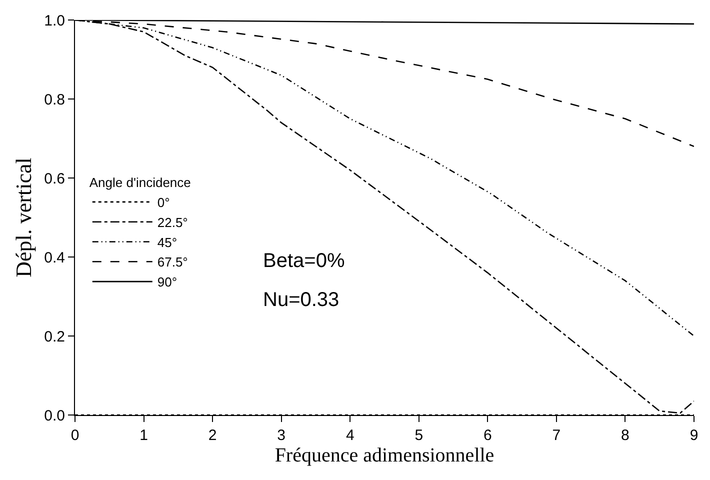 The width and height of the screenshot is (710, 480). Describe the element at coordinates (301, 300) in the screenshot. I see `annotation: Nu=0.33` at that location.